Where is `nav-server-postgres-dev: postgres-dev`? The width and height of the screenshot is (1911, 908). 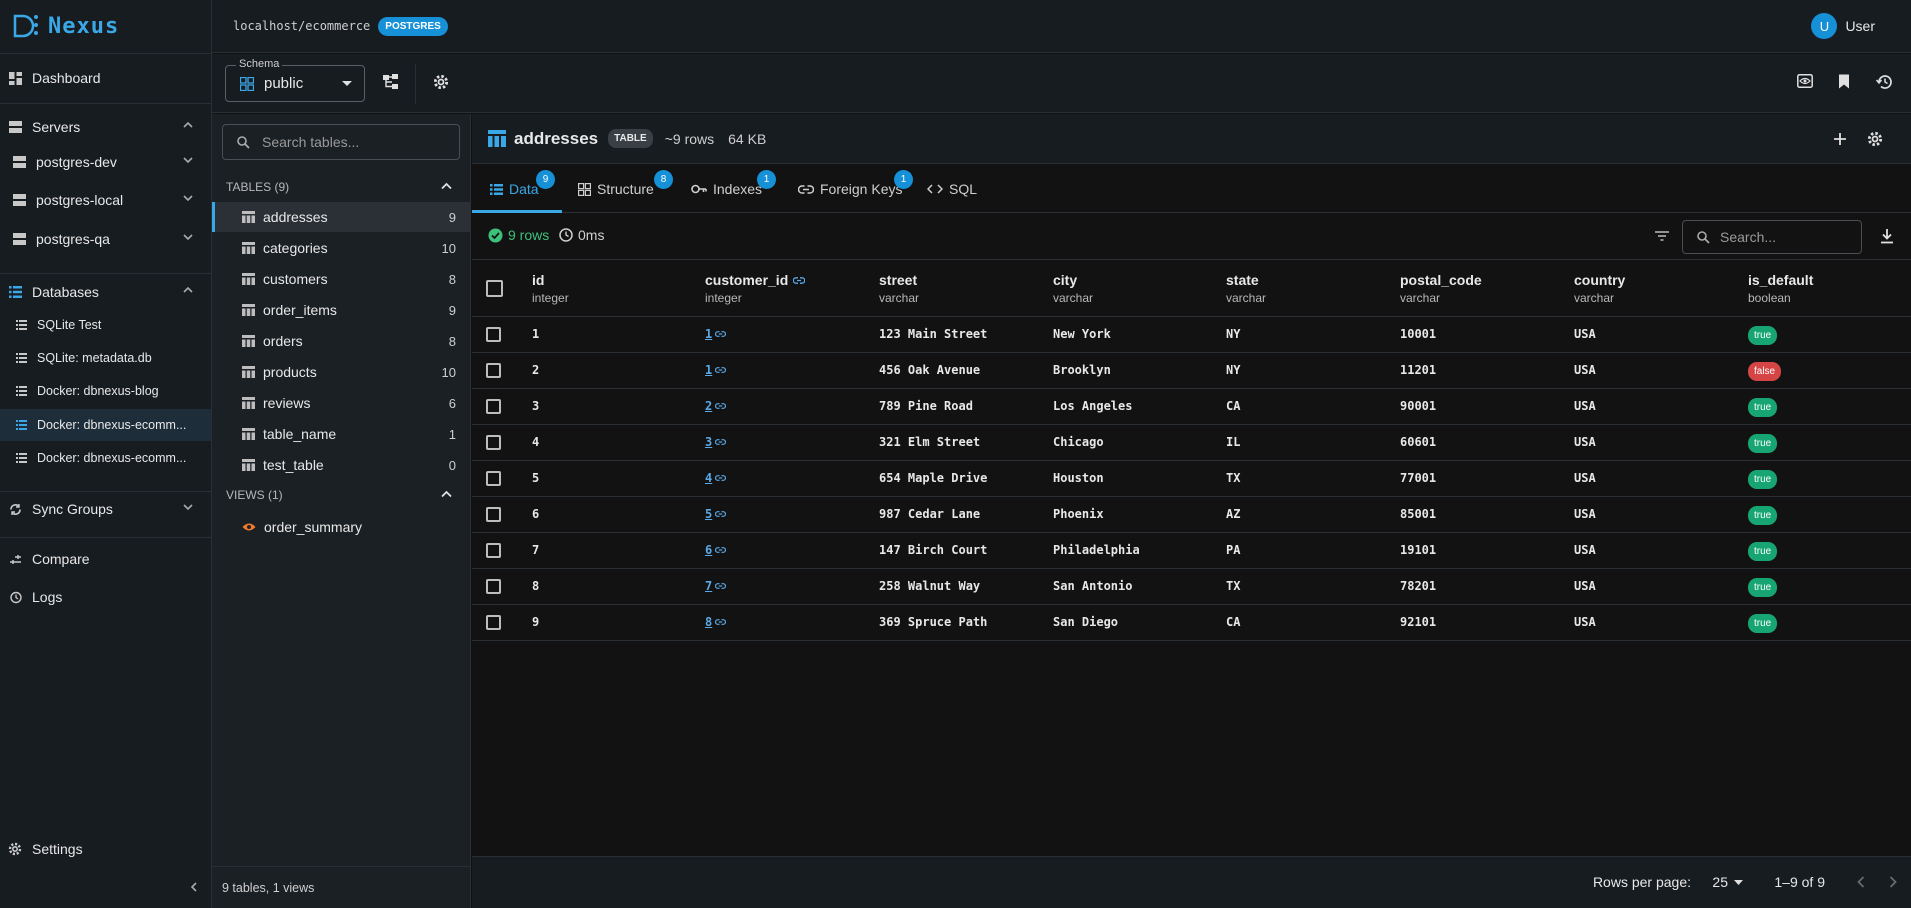 nav-server-postgres-dev: postgres-dev is located at coordinates (105, 162).